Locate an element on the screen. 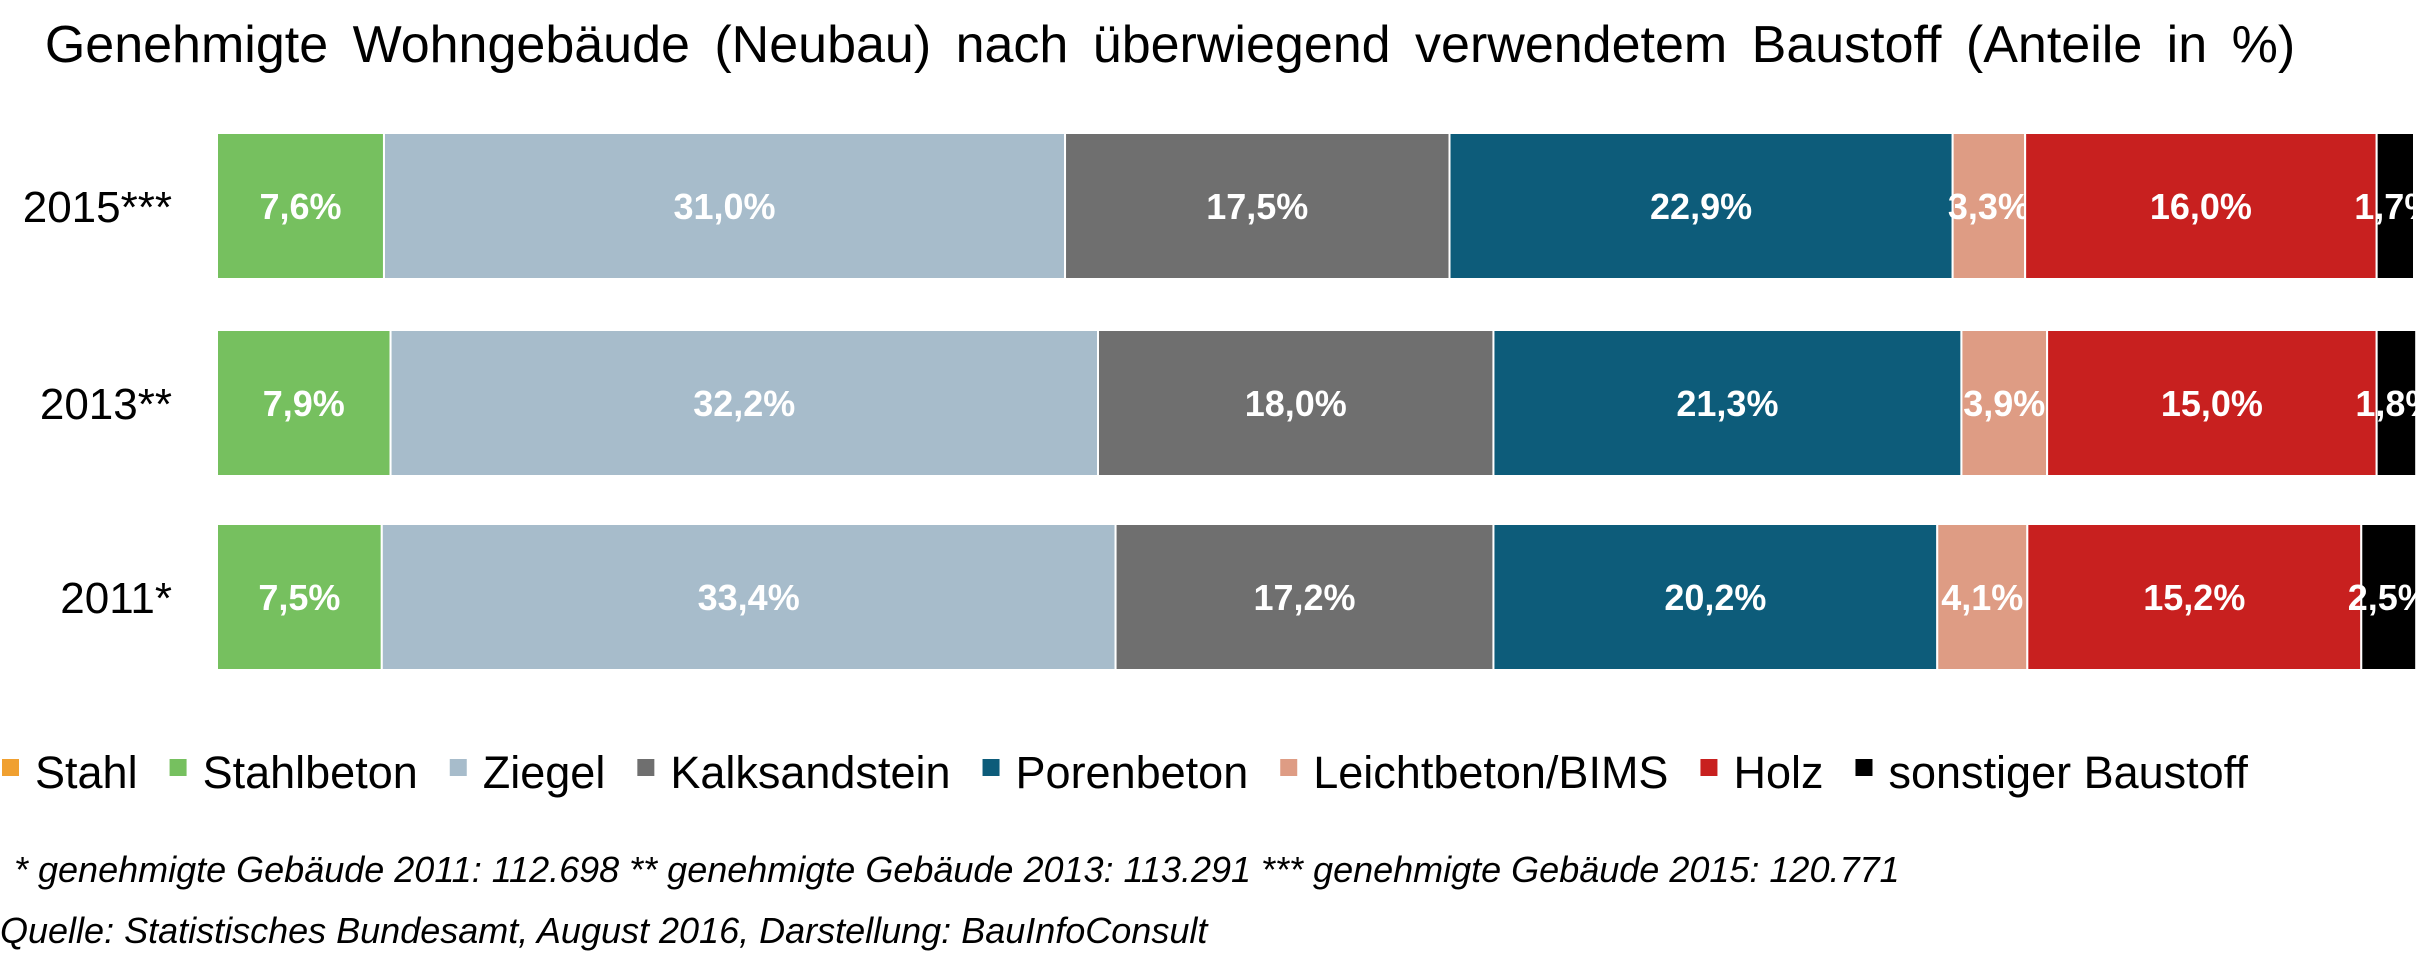  bar-ziegel-2011 is located at coordinates (748, 597).